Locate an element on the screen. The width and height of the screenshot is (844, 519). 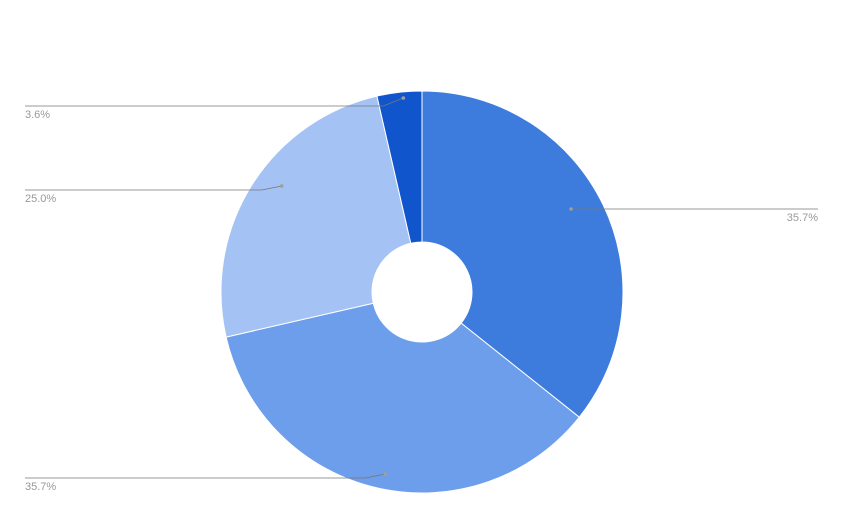
data-label-3: 25.0% is located at coordinates (40, 199).